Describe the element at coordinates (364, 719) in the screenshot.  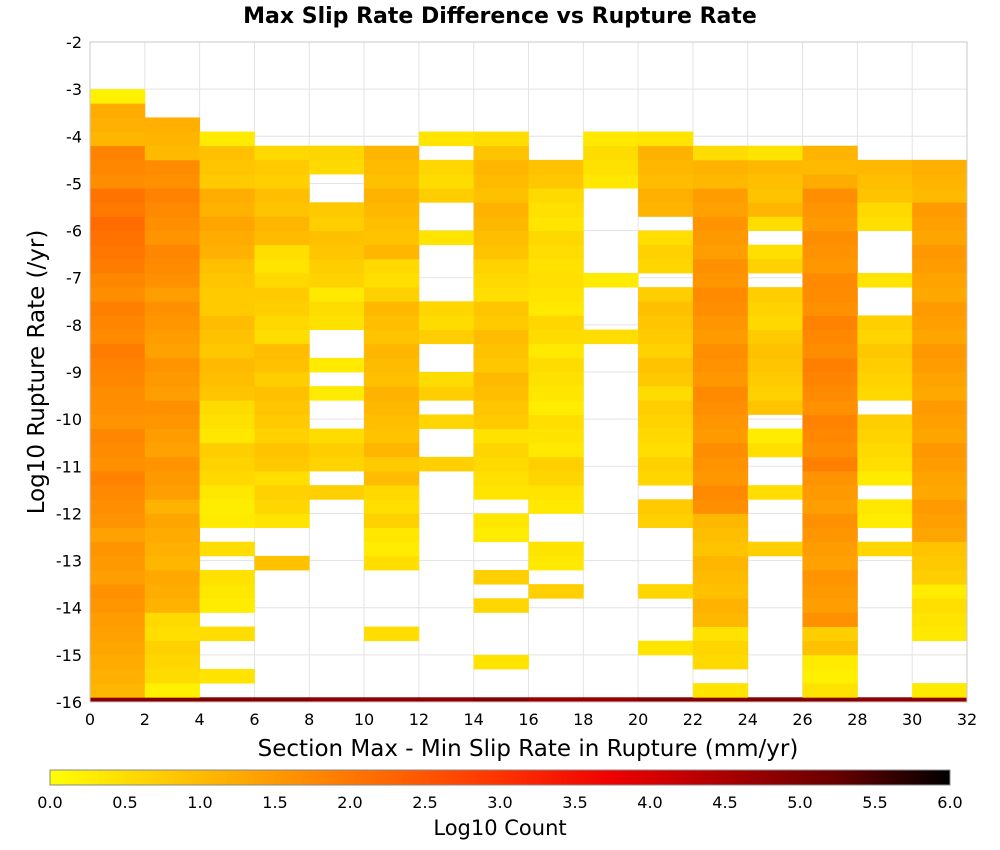
I see `x-tick-label: 10` at that location.